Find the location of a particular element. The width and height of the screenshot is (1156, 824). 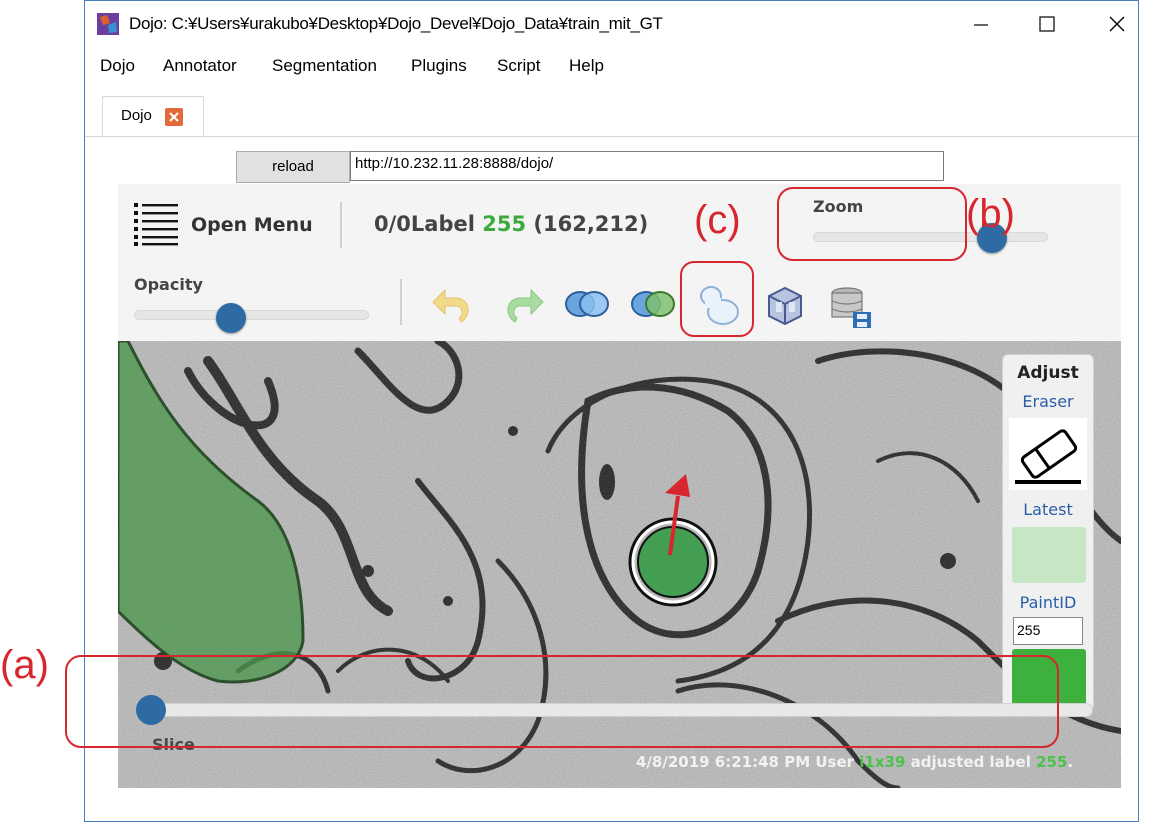

eraser-label: Eraser is located at coordinates (1048, 401).